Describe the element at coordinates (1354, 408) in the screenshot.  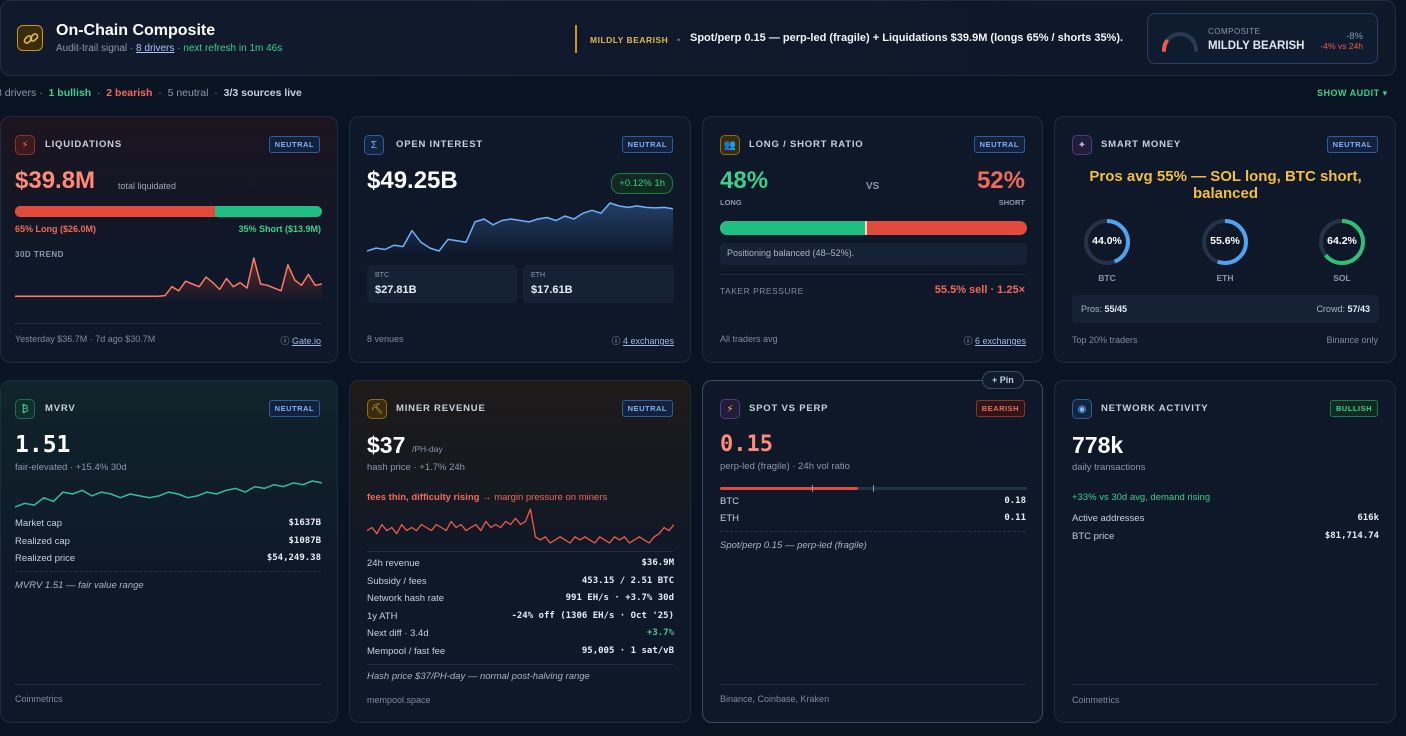
I see `status-badge: BULLISH` at that location.